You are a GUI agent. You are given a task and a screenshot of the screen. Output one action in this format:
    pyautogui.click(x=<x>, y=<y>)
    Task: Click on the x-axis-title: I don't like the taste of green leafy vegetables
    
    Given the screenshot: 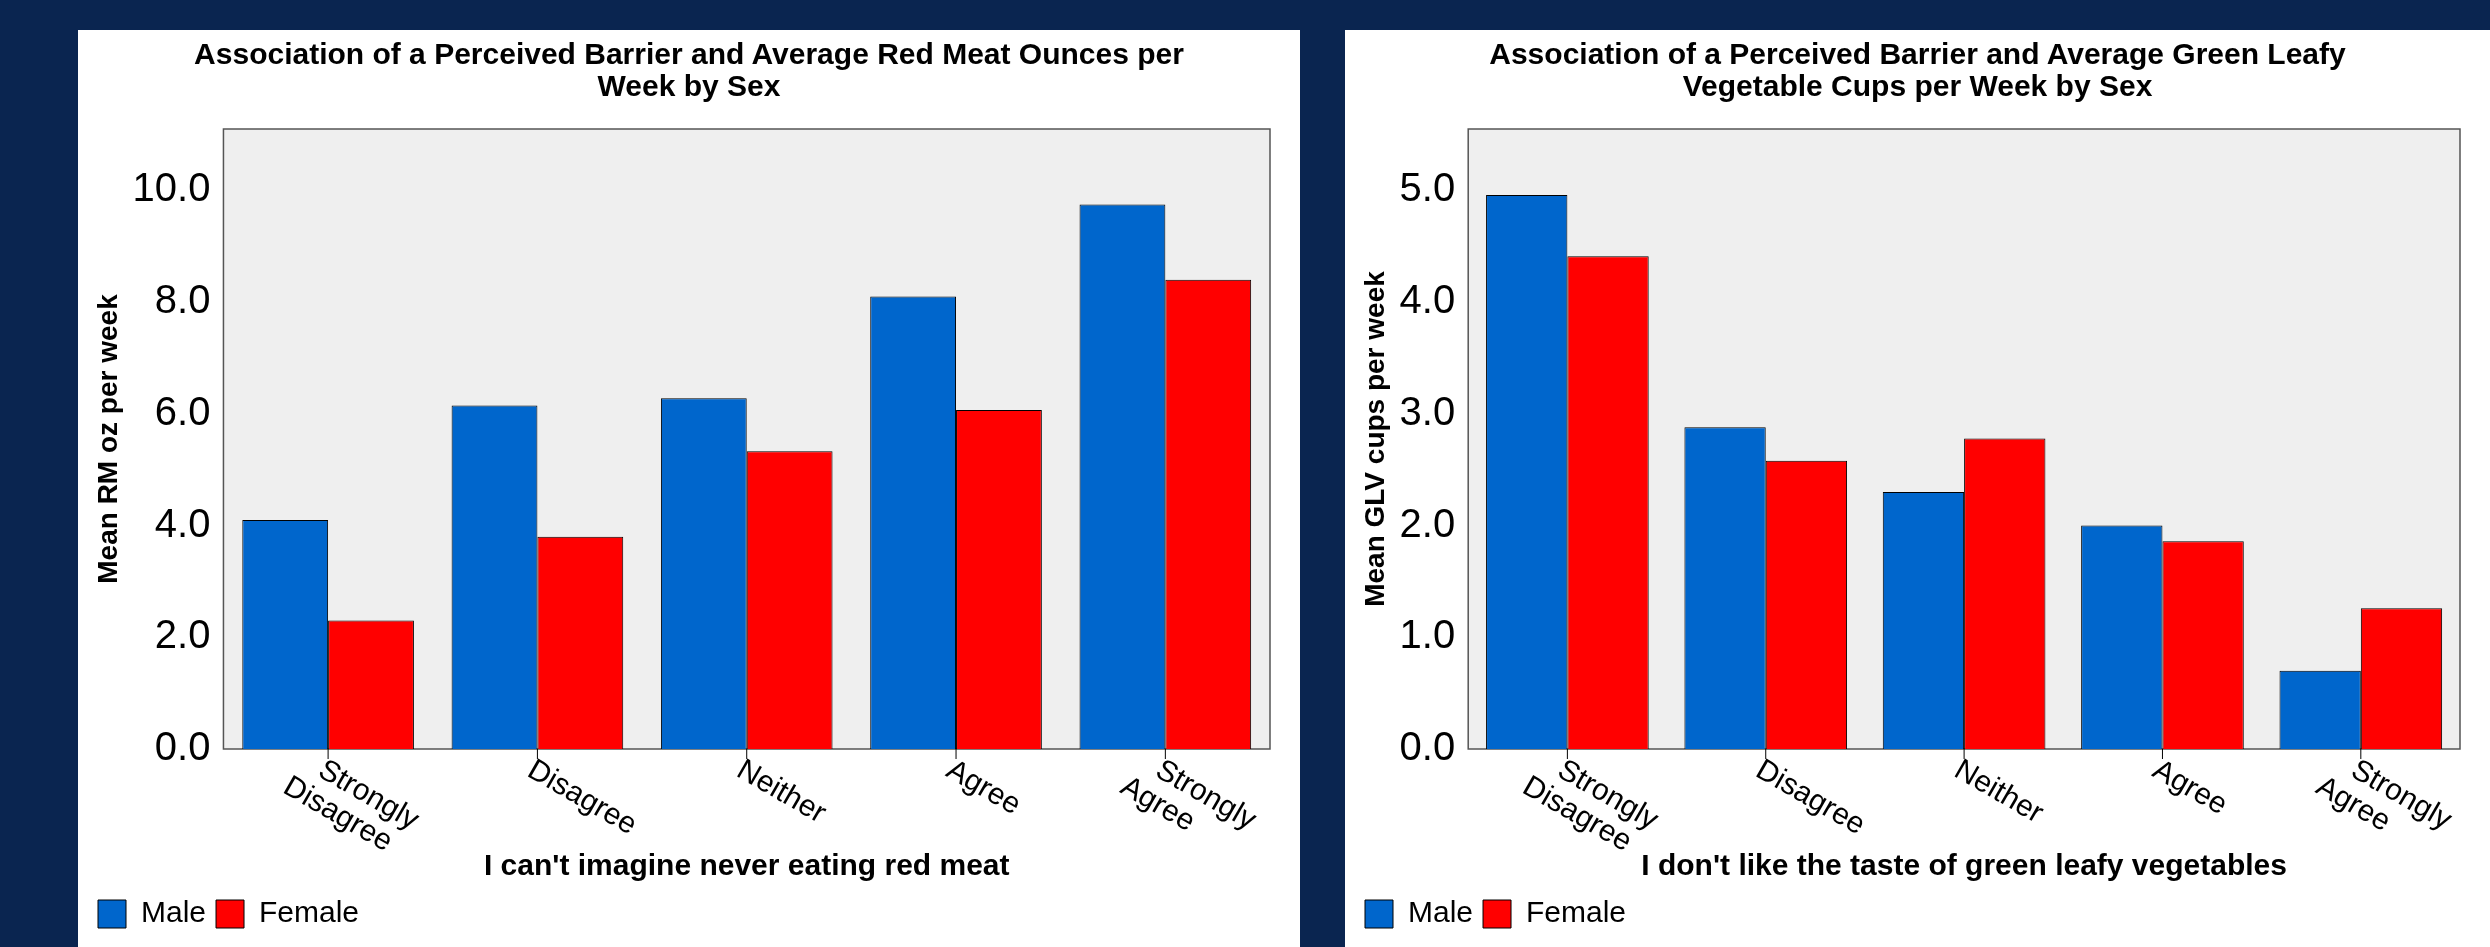 What is the action you would take?
    pyautogui.click(x=1964, y=865)
    